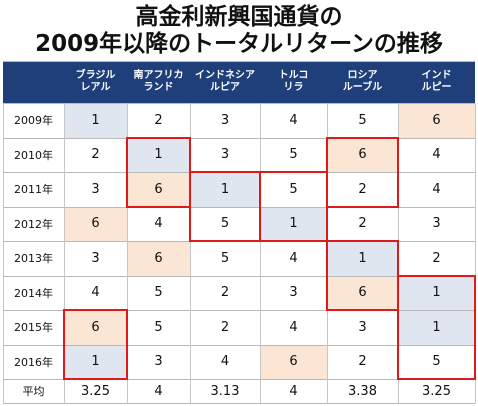  What do you see at coordinates (33, 391) in the screenshot?
I see `average-label: 平均` at bounding box center [33, 391].